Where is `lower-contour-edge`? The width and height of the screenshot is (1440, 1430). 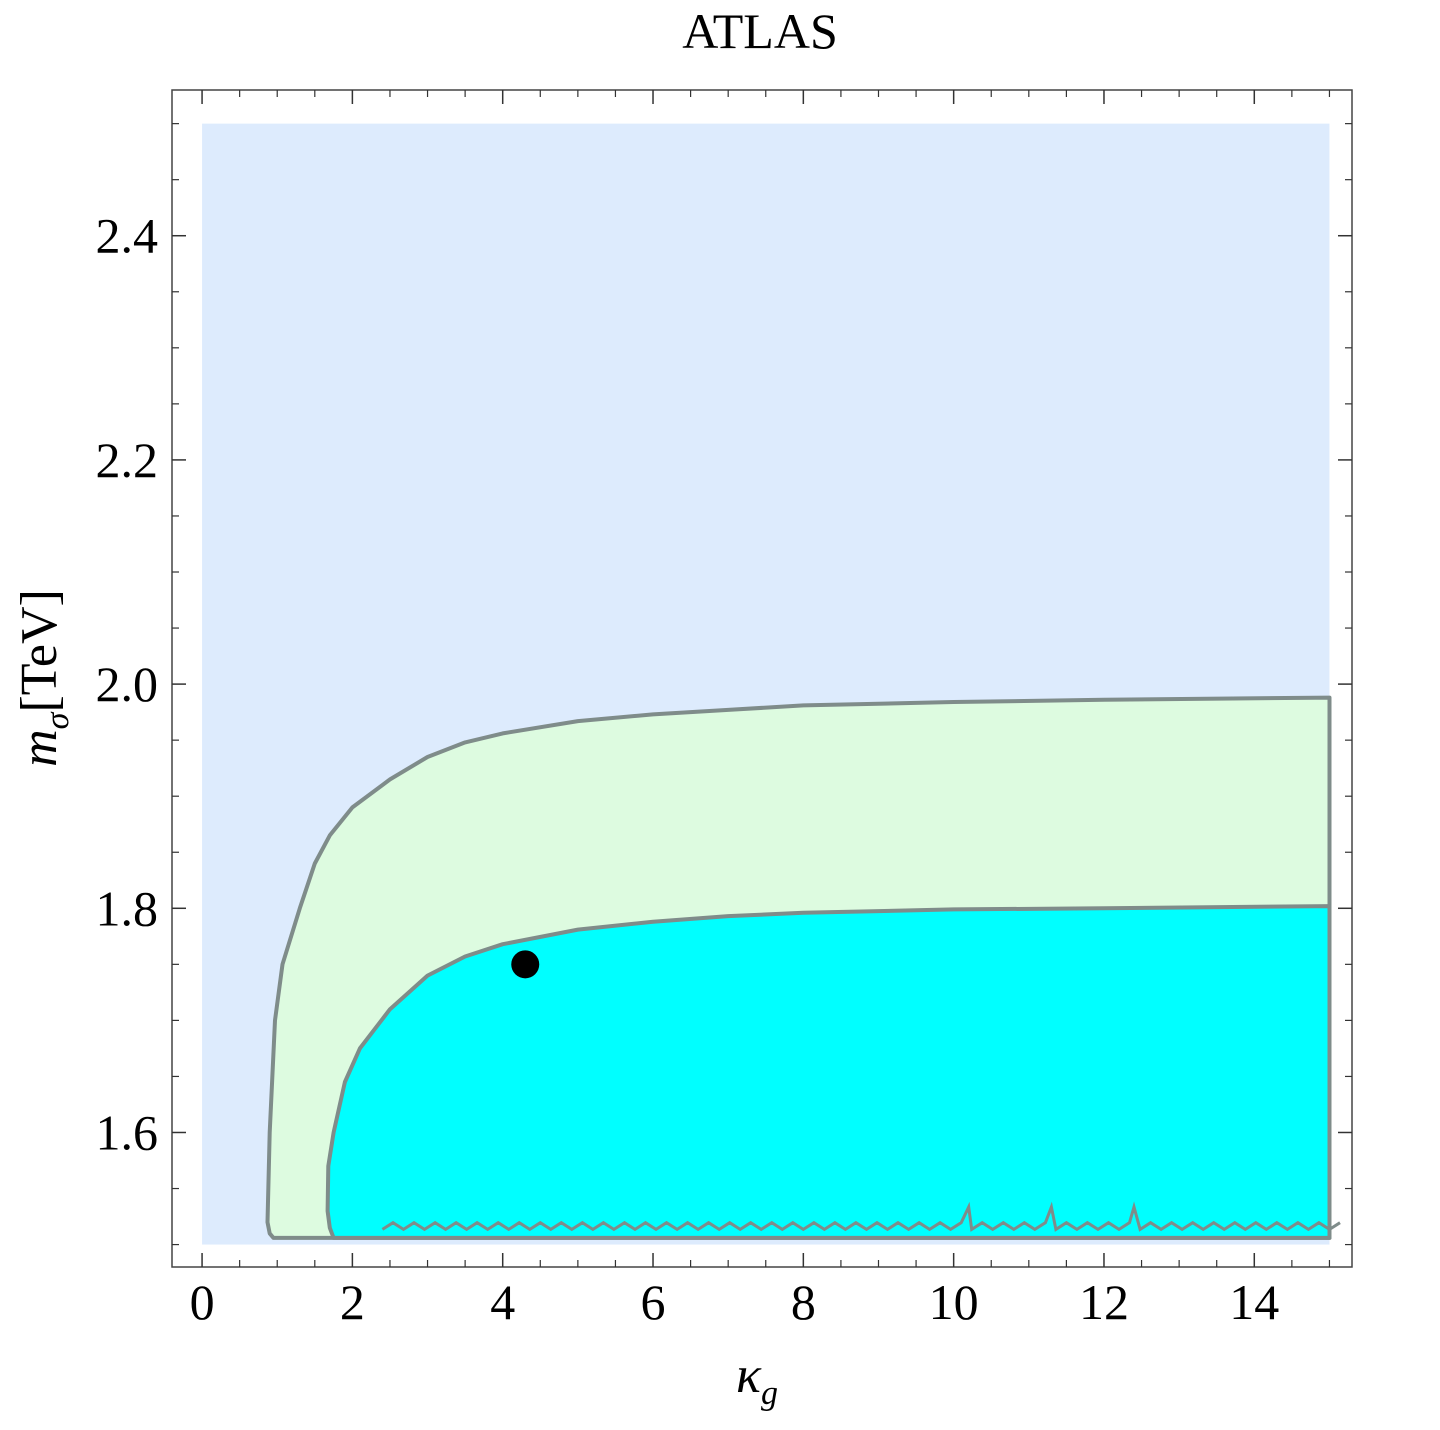
lower-contour-edge is located at coordinates (861, 1216).